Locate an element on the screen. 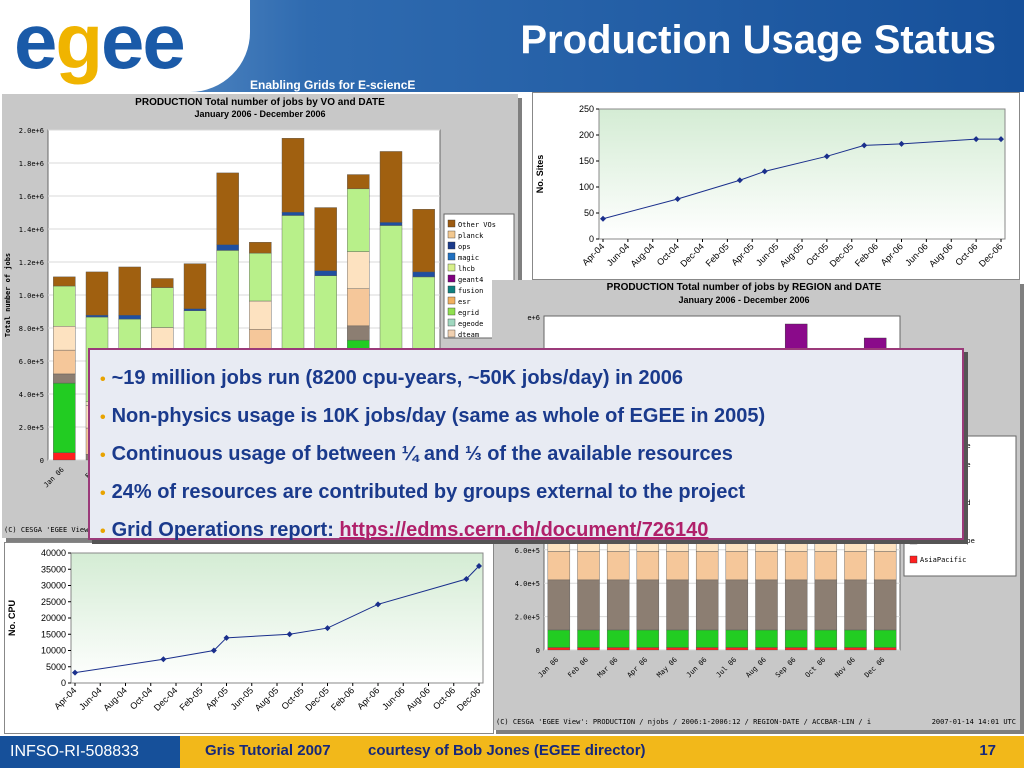  chart-footer-date: 2007-01-14 14:01 UTC is located at coordinates (974, 722).